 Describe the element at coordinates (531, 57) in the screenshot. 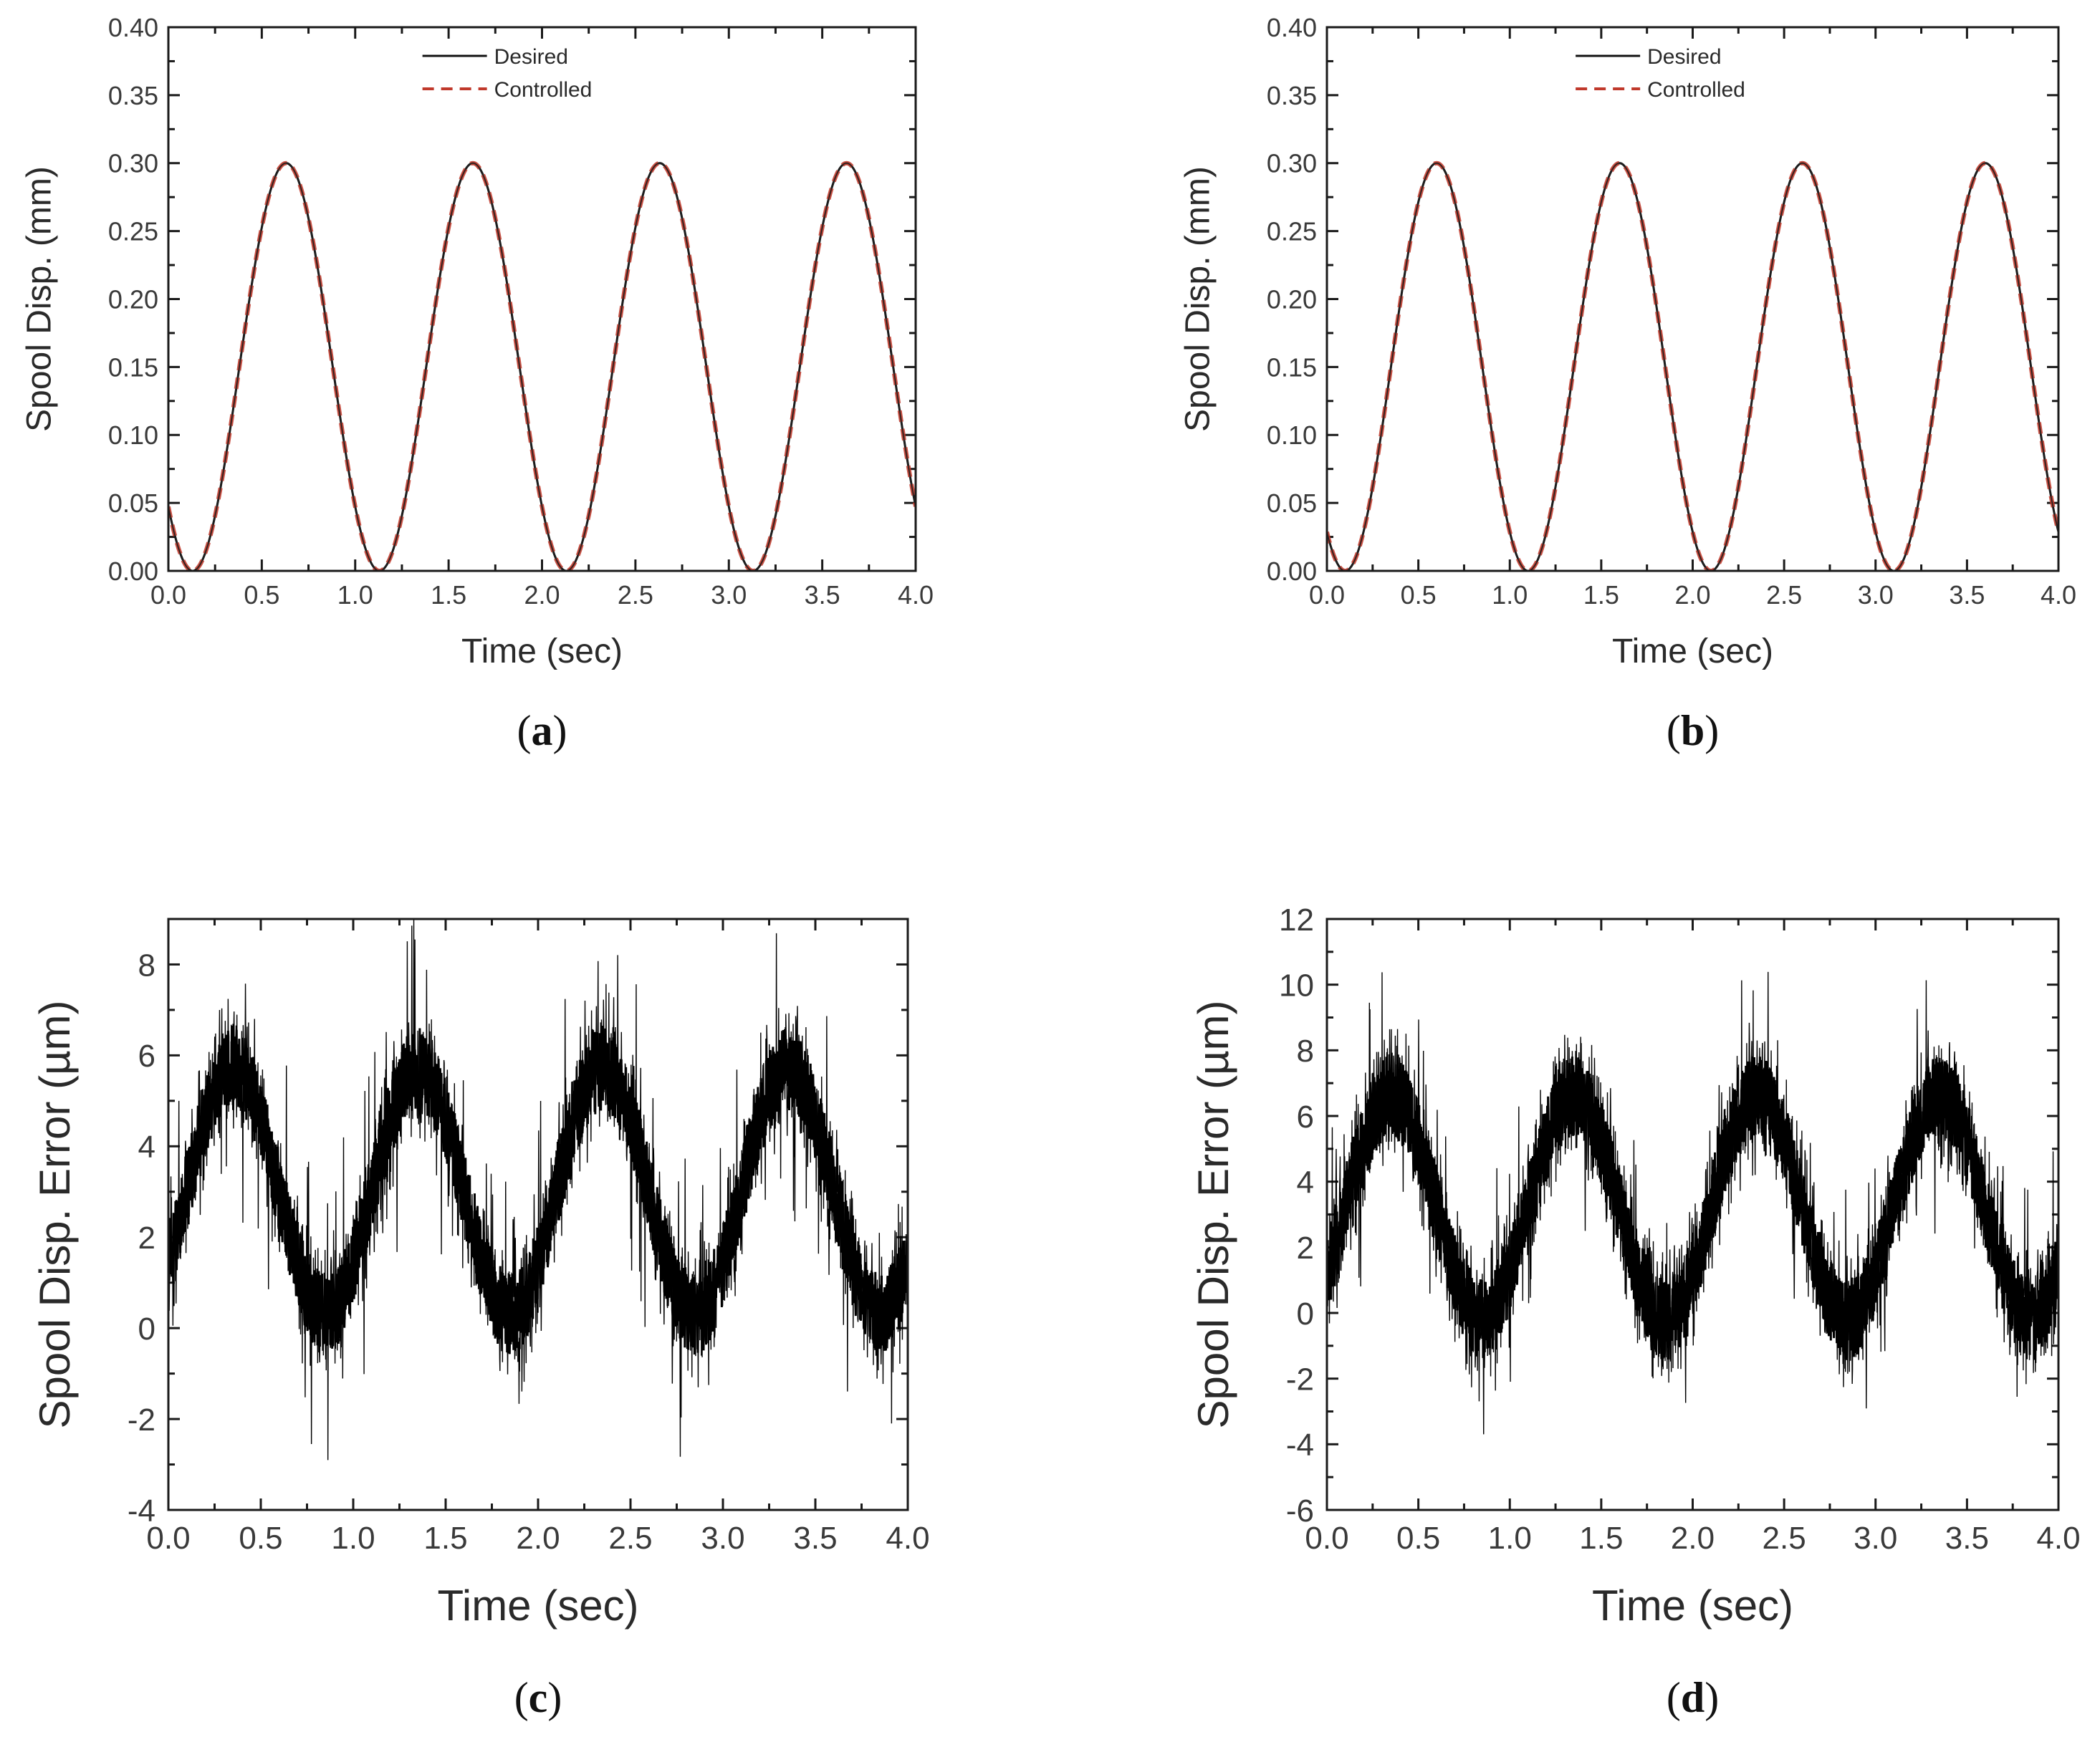

I see `legend-label-desired: Desired` at that location.